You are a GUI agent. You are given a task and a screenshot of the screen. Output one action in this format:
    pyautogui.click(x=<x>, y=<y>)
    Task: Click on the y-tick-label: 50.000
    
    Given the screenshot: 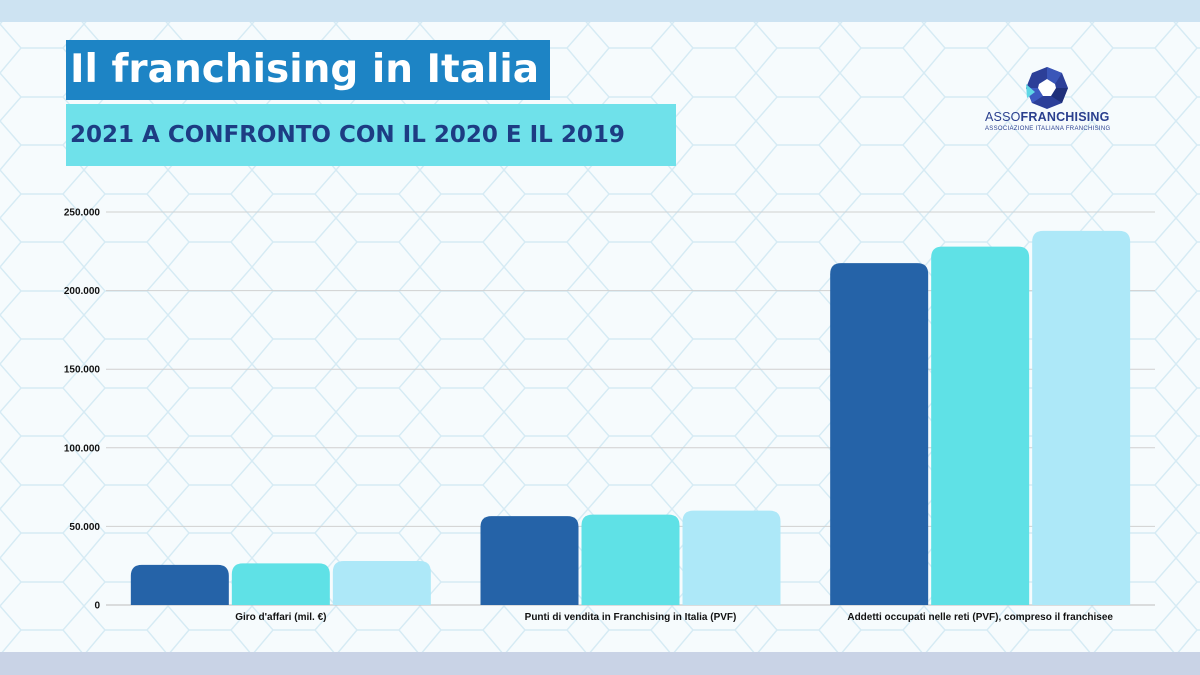 What is the action you would take?
    pyautogui.click(x=84, y=527)
    